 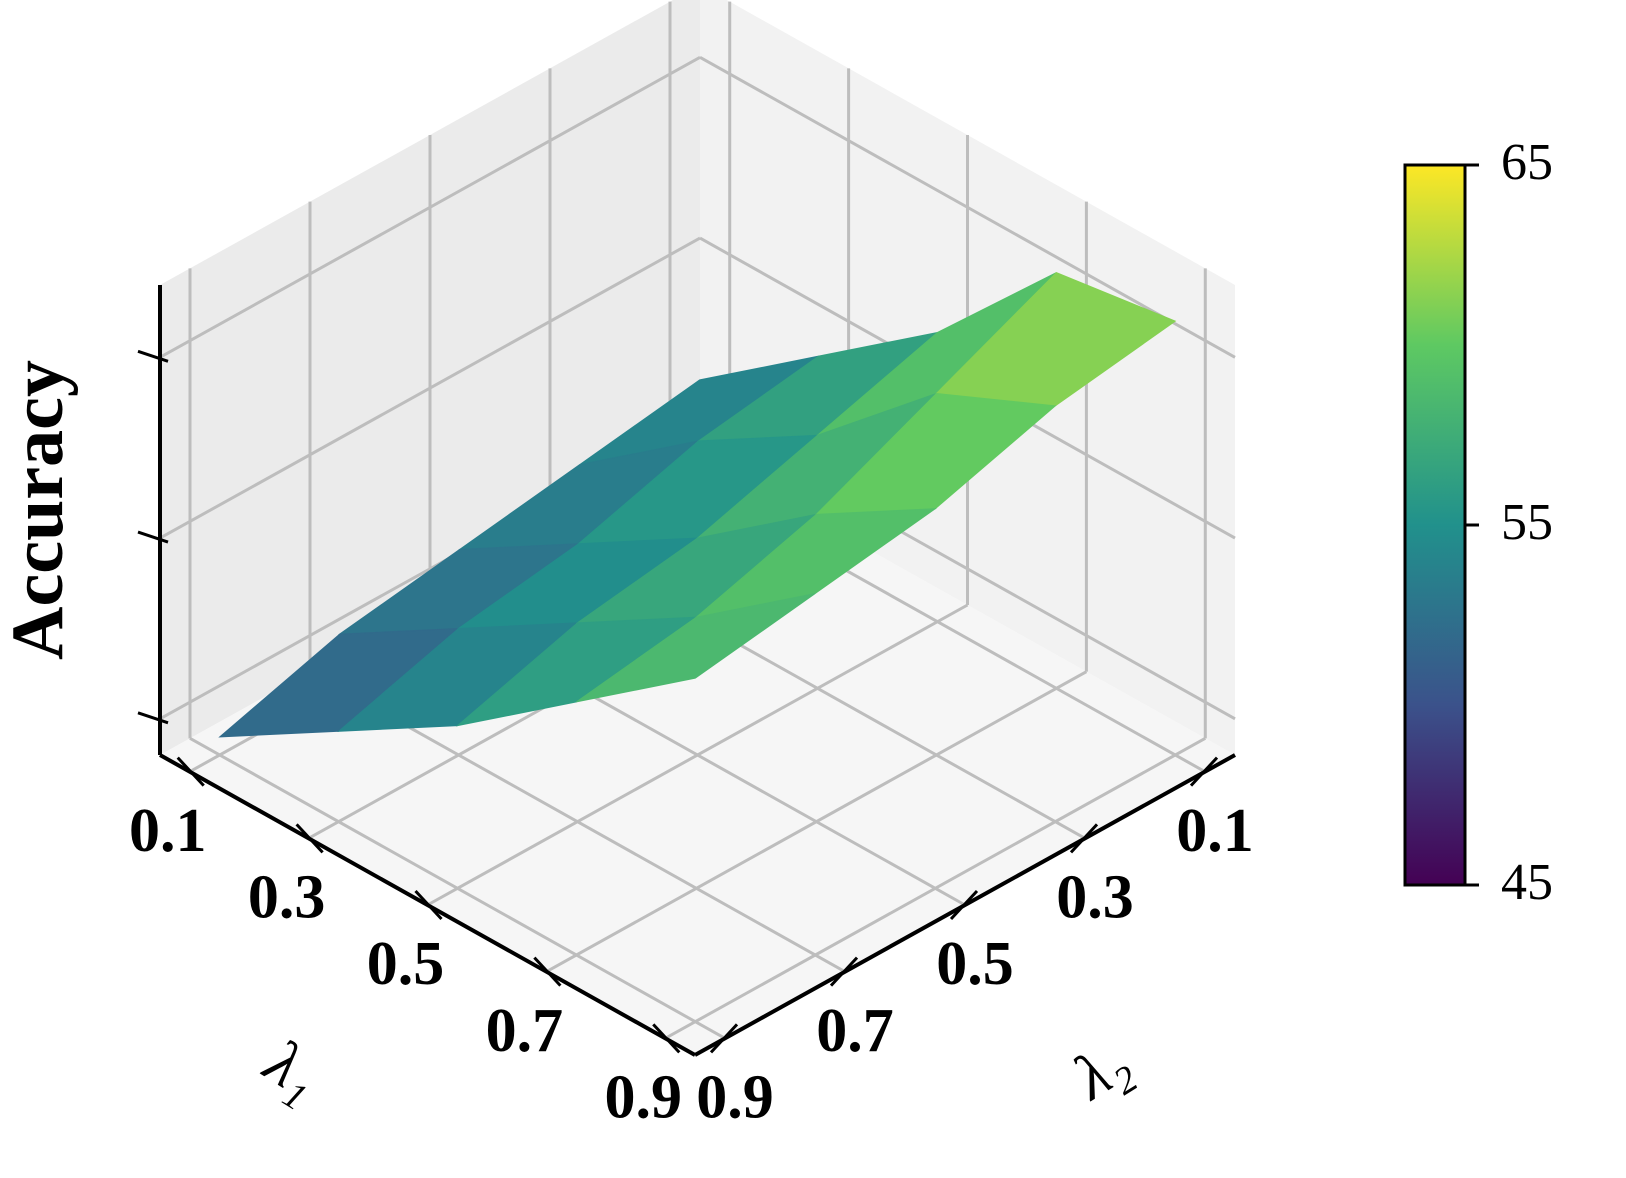 I want to click on y-tick-label: 0.3, so click(x=1095, y=898).